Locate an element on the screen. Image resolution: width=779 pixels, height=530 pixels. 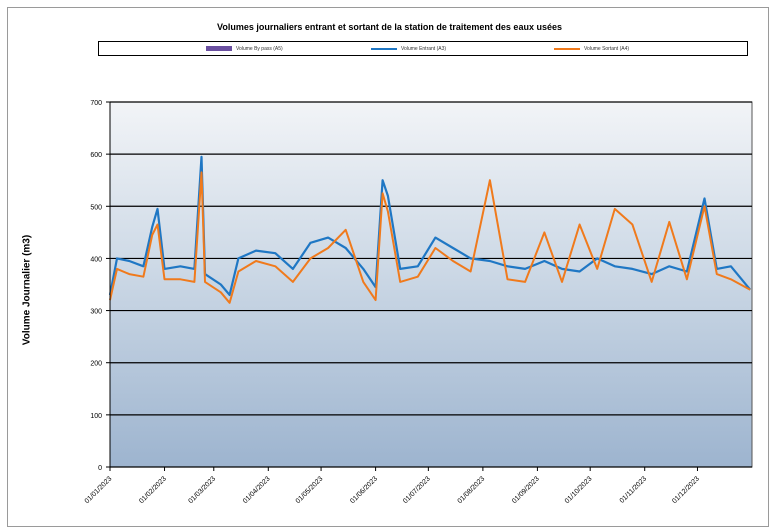
legend-label-entrant: Volume Entrant (A3) is located at coordinates (424, 49).